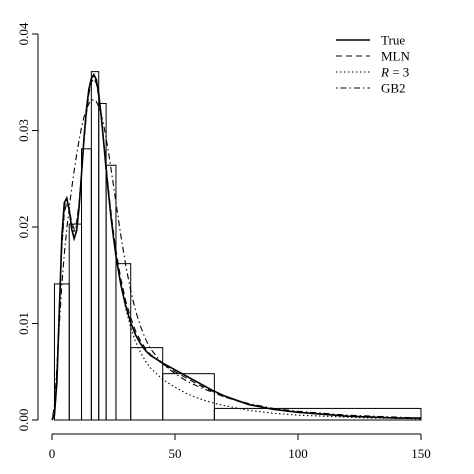 The image size is (474, 474). I want to click on x-tick-label-1: 50, so click(175, 453).